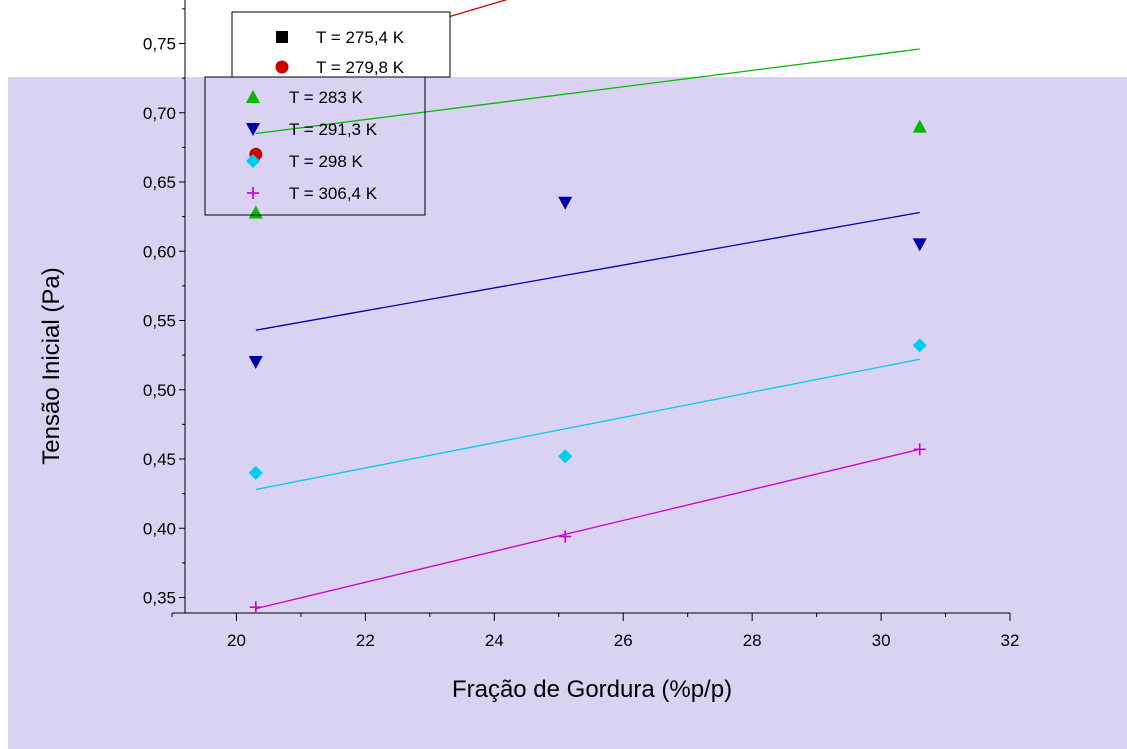 The width and height of the screenshot is (1127, 749). Describe the element at coordinates (159, 44) in the screenshot. I see `y-tick-label: 0,75` at that location.